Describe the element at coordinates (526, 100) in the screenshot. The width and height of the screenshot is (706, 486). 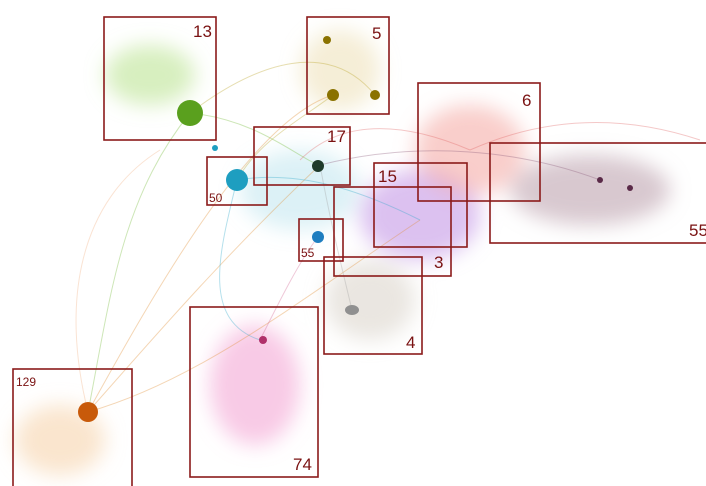
I see `cluster-label: 6` at that location.